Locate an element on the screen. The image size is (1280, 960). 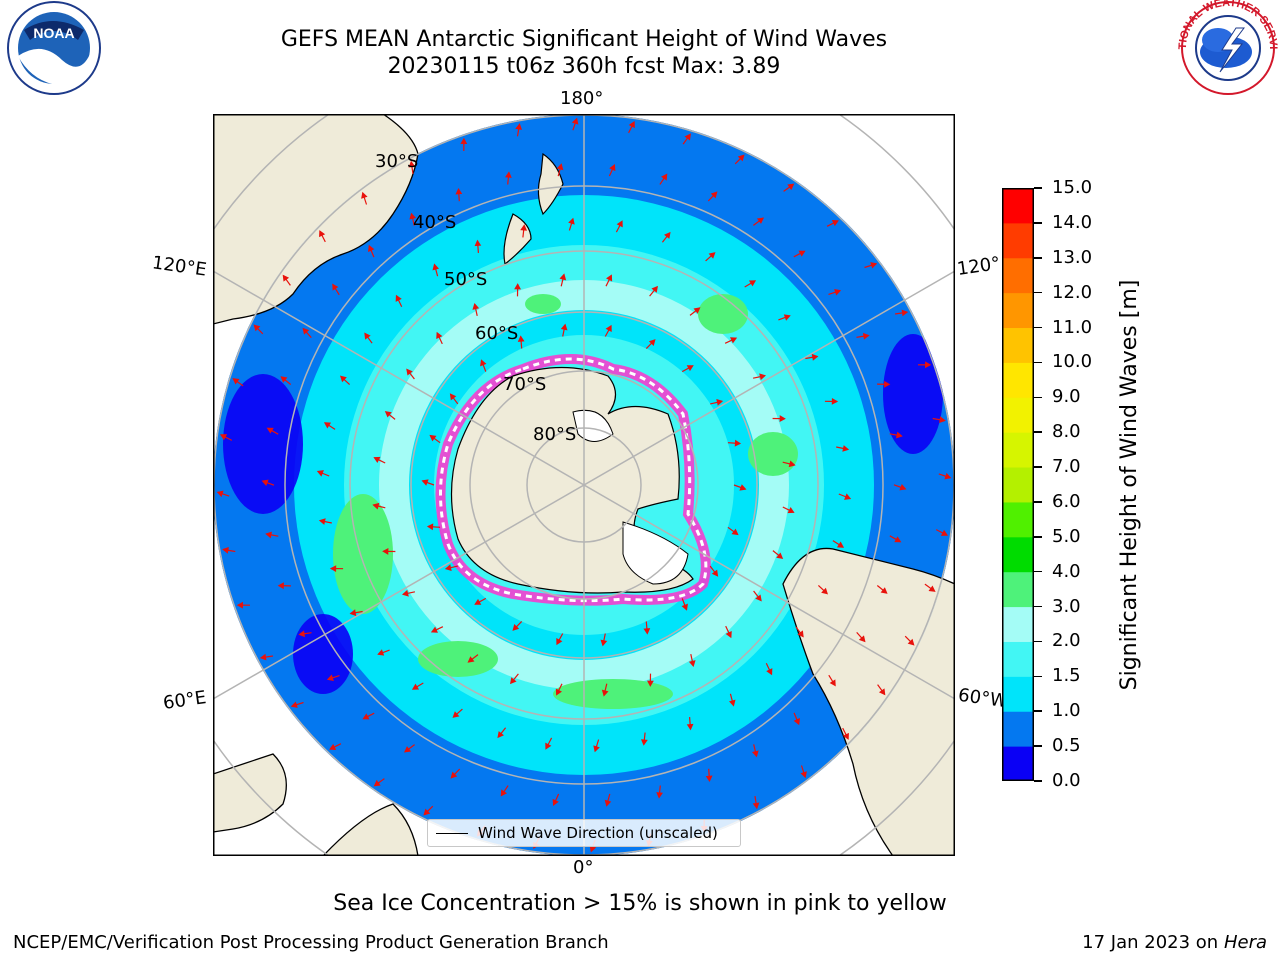
lat-label-80s: 80°S is located at coordinates (555, 434).